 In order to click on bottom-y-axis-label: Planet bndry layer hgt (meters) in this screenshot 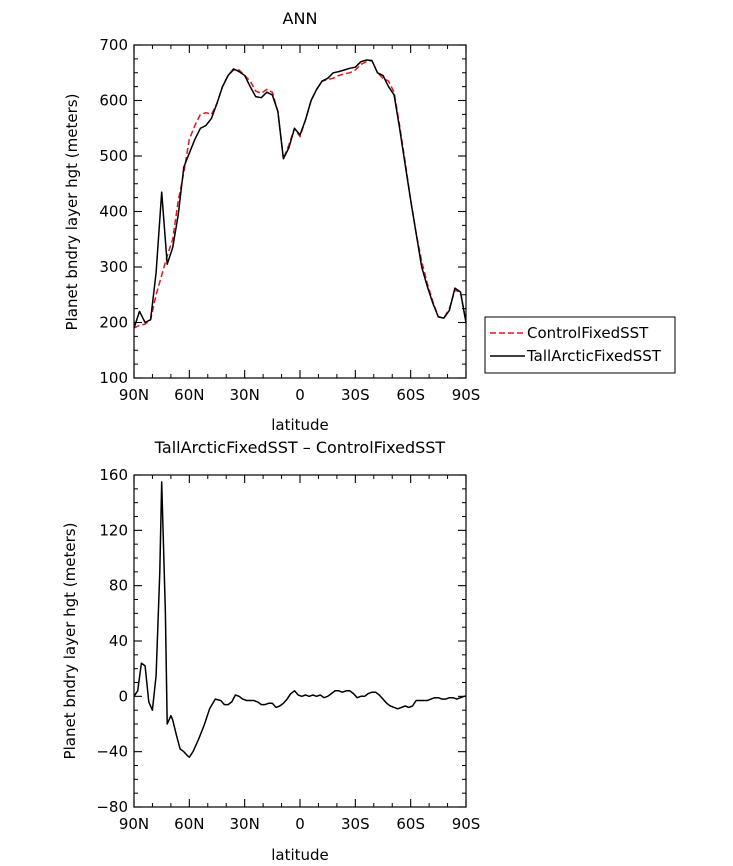, I will do `click(70, 641)`.